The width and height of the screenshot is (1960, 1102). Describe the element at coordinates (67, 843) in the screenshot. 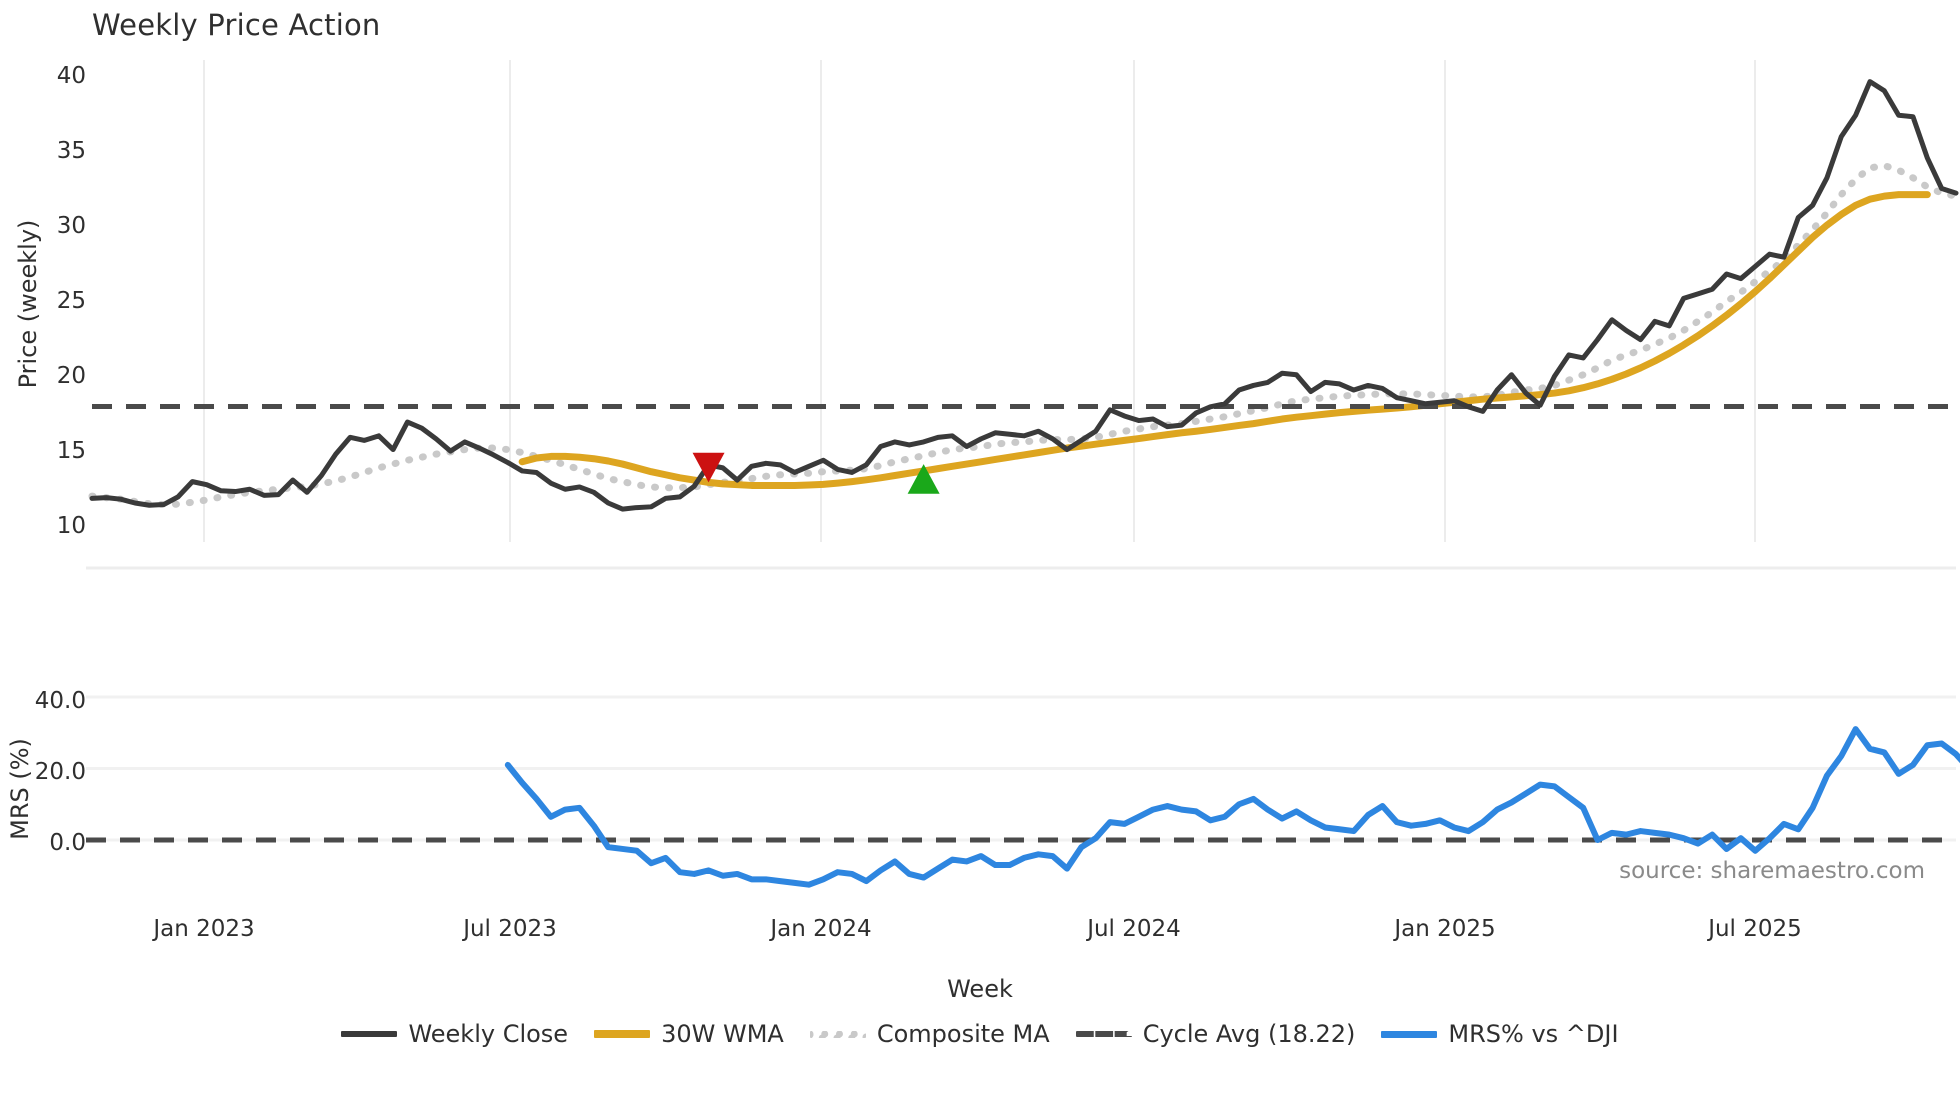

I see `mrs-ytick-0: 0.0` at that location.